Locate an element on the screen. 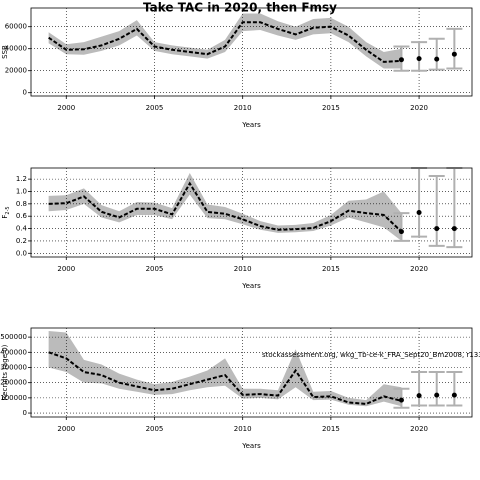  y-tick-label: 0.4 is located at coordinates (22, 229).